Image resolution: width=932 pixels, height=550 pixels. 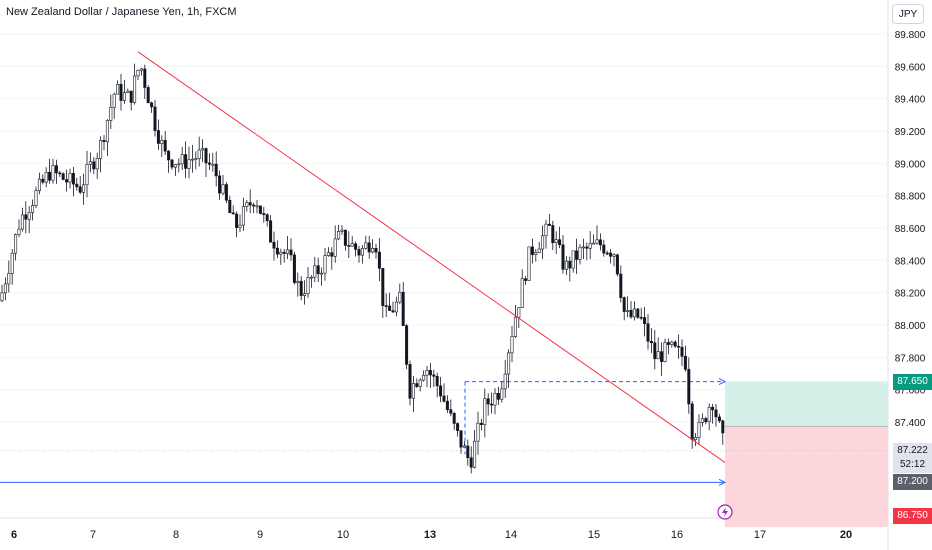 What do you see at coordinates (910, 294) in the screenshot?
I see `price-tick-label: 88.200` at bounding box center [910, 294].